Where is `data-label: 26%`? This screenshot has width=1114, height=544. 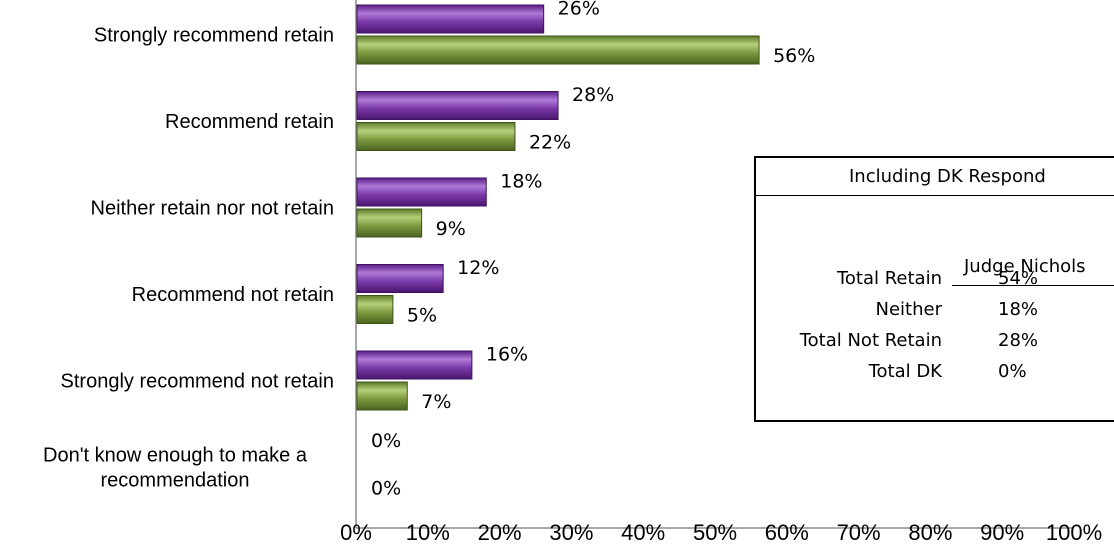
data-label: 26% is located at coordinates (579, 10).